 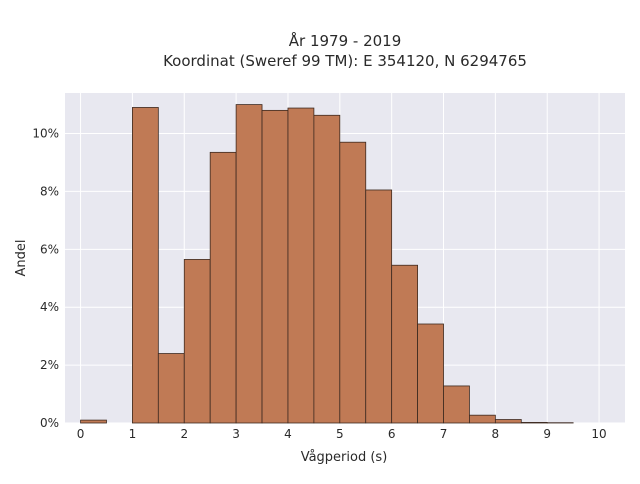 What do you see at coordinates (184, 434) in the screenshot?
I see `x-tick-label: 2` at bounding box center [184, 434].